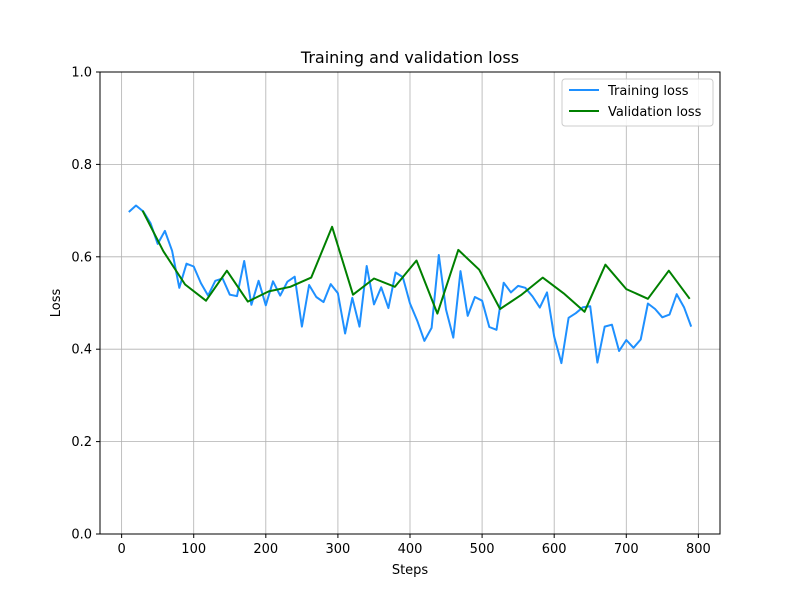 This screenshot has width=800, height=600. What do you see at coordinates (648, 91) in the screenshot?
I see `legend-label-training: Training loss` at bounding box center [648, 91].